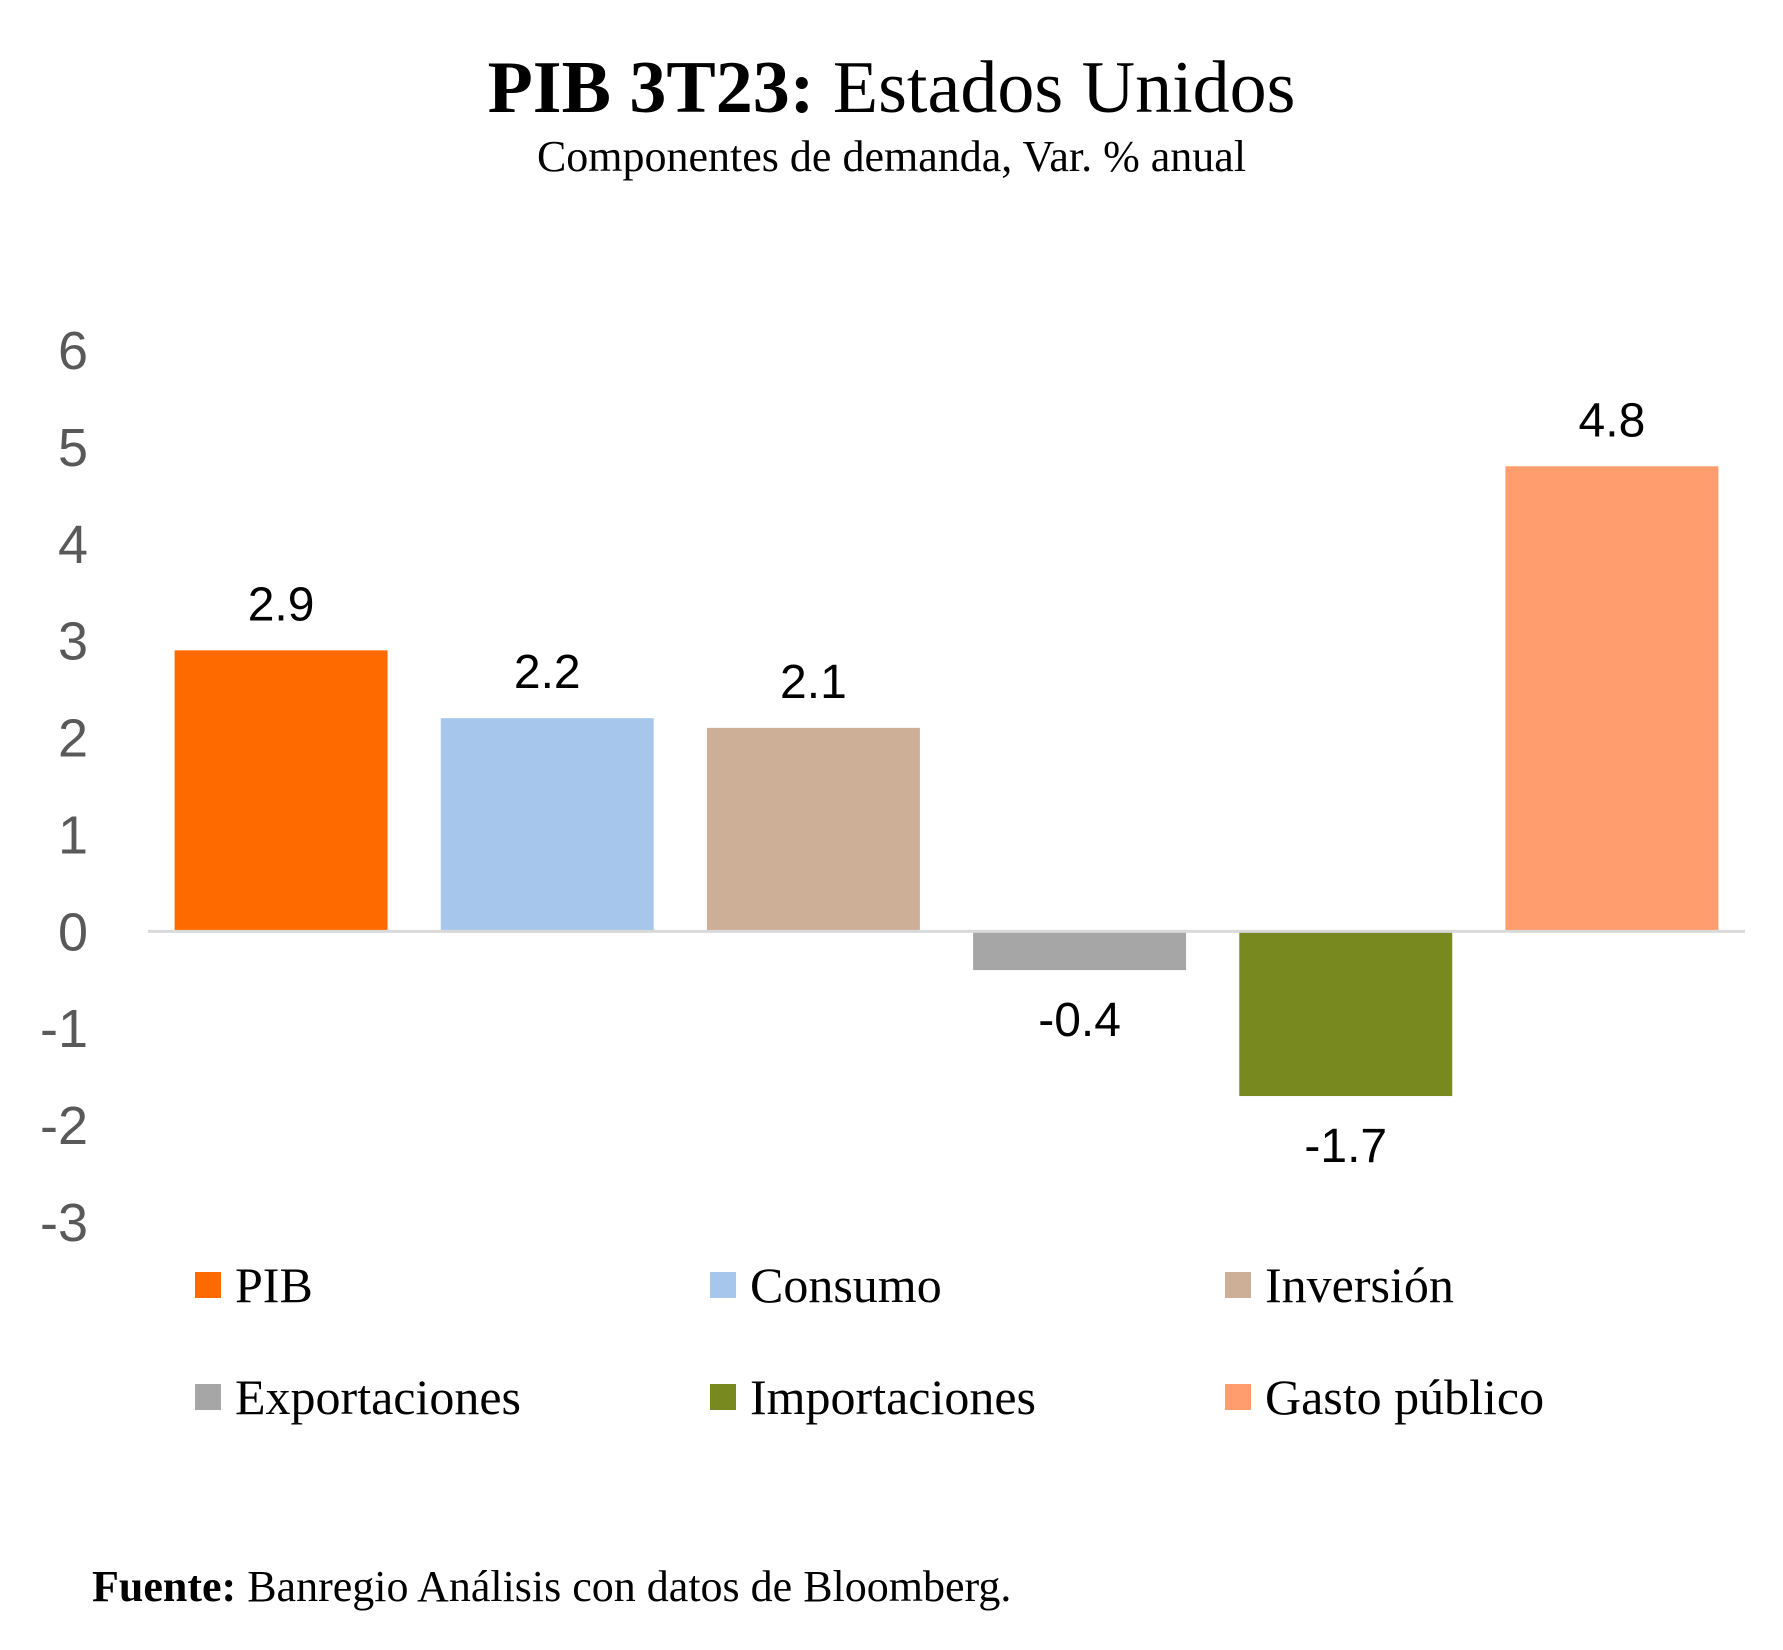 Image resolution: width=1783 pixels, height=1650 pixels. Describe the element at coordinates (893, 1397) in the screenshot. I see `legend-label: Importaciones` at that location.